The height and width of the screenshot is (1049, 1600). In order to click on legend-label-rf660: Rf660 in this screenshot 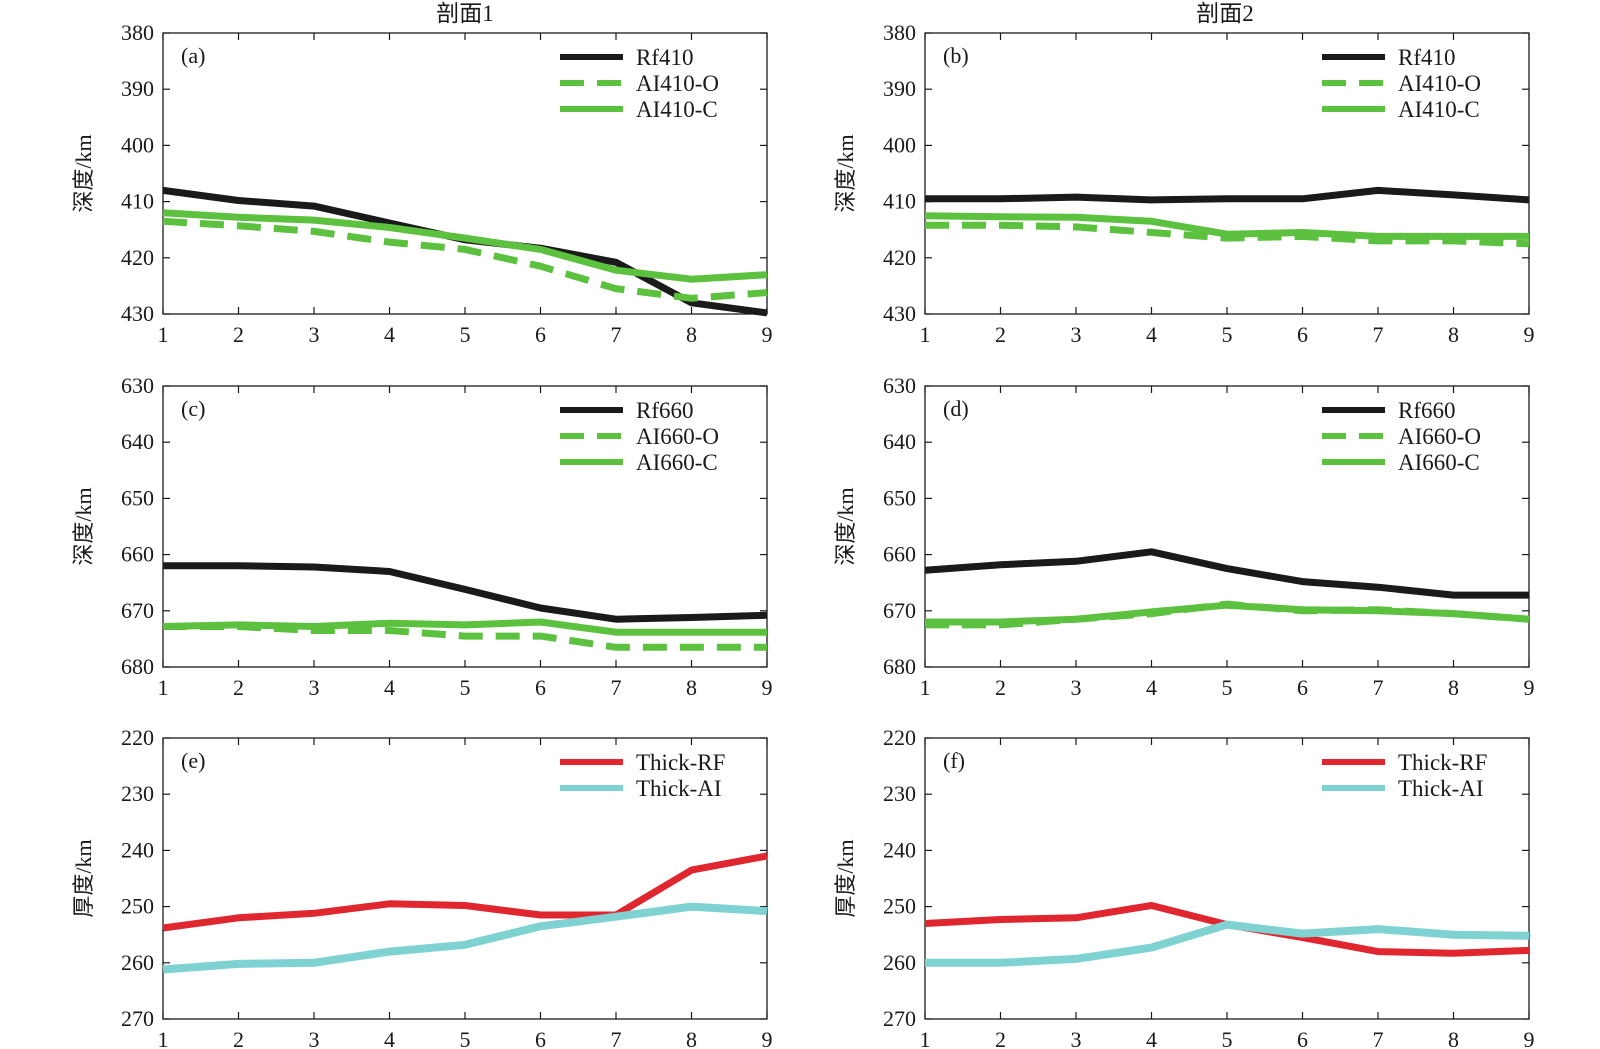, I will do `click(1427, 410)`.